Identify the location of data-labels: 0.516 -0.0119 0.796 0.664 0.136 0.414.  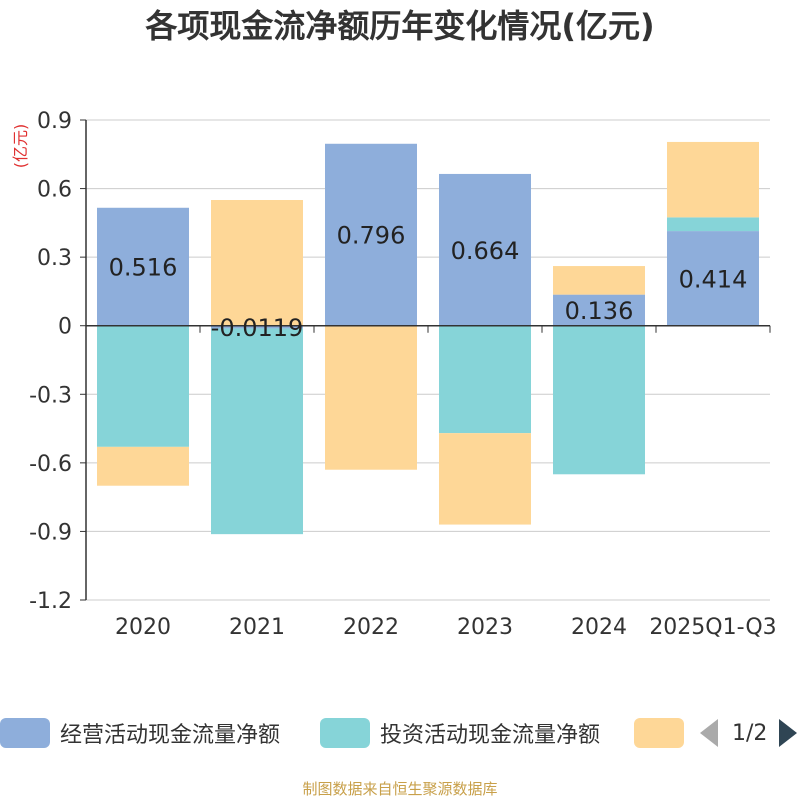
(428, 282).